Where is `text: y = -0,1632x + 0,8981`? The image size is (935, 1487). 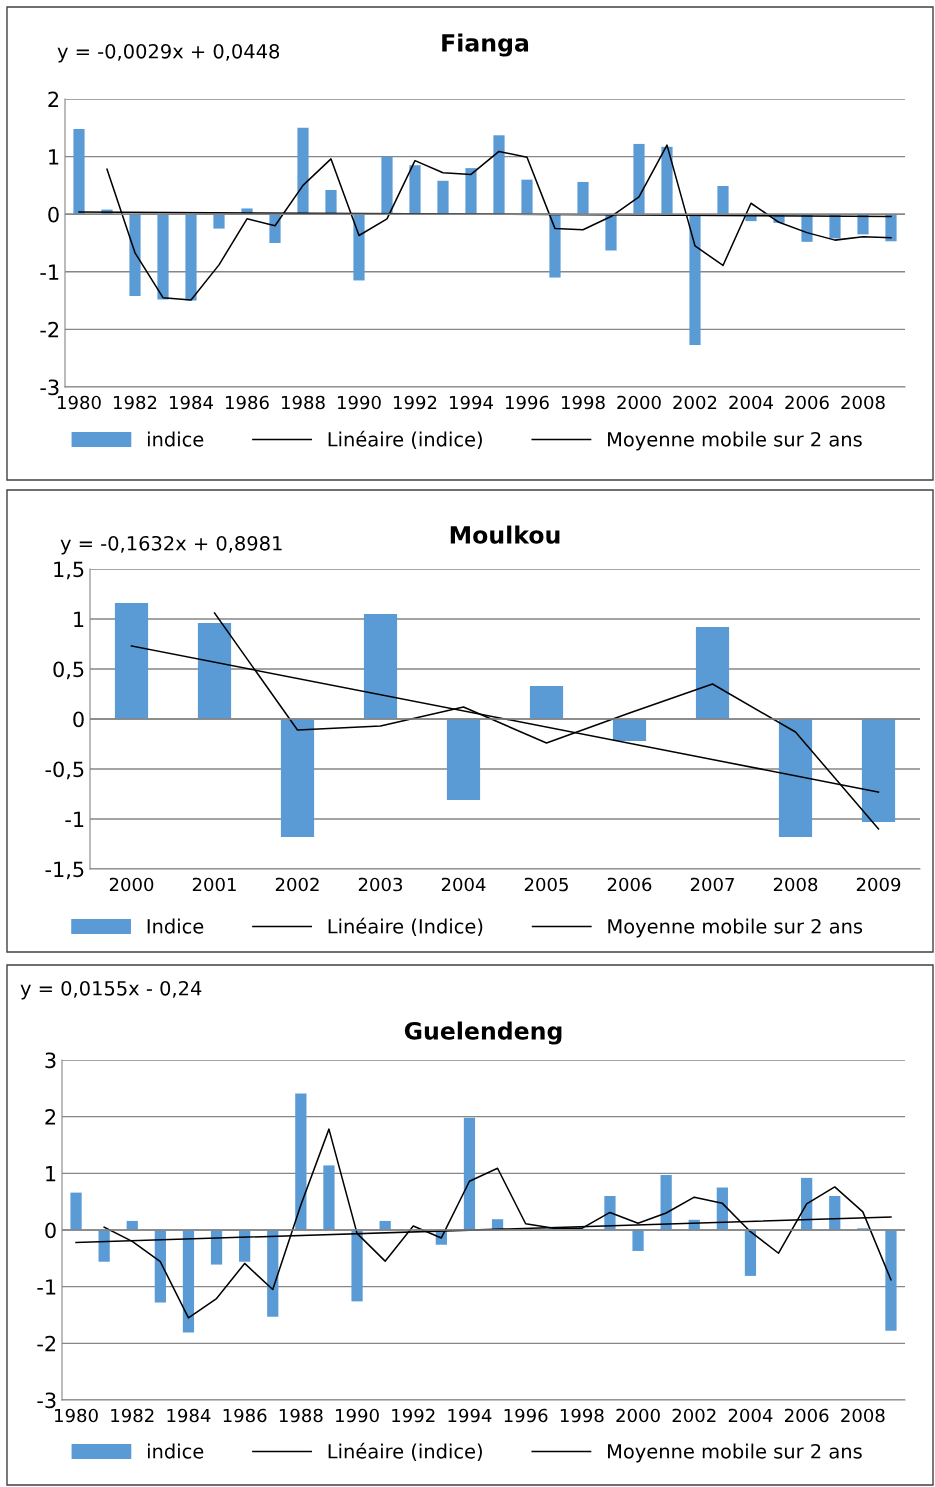
text: y = -0,1632x + 0,8981 is located at coordinates (171, 545).